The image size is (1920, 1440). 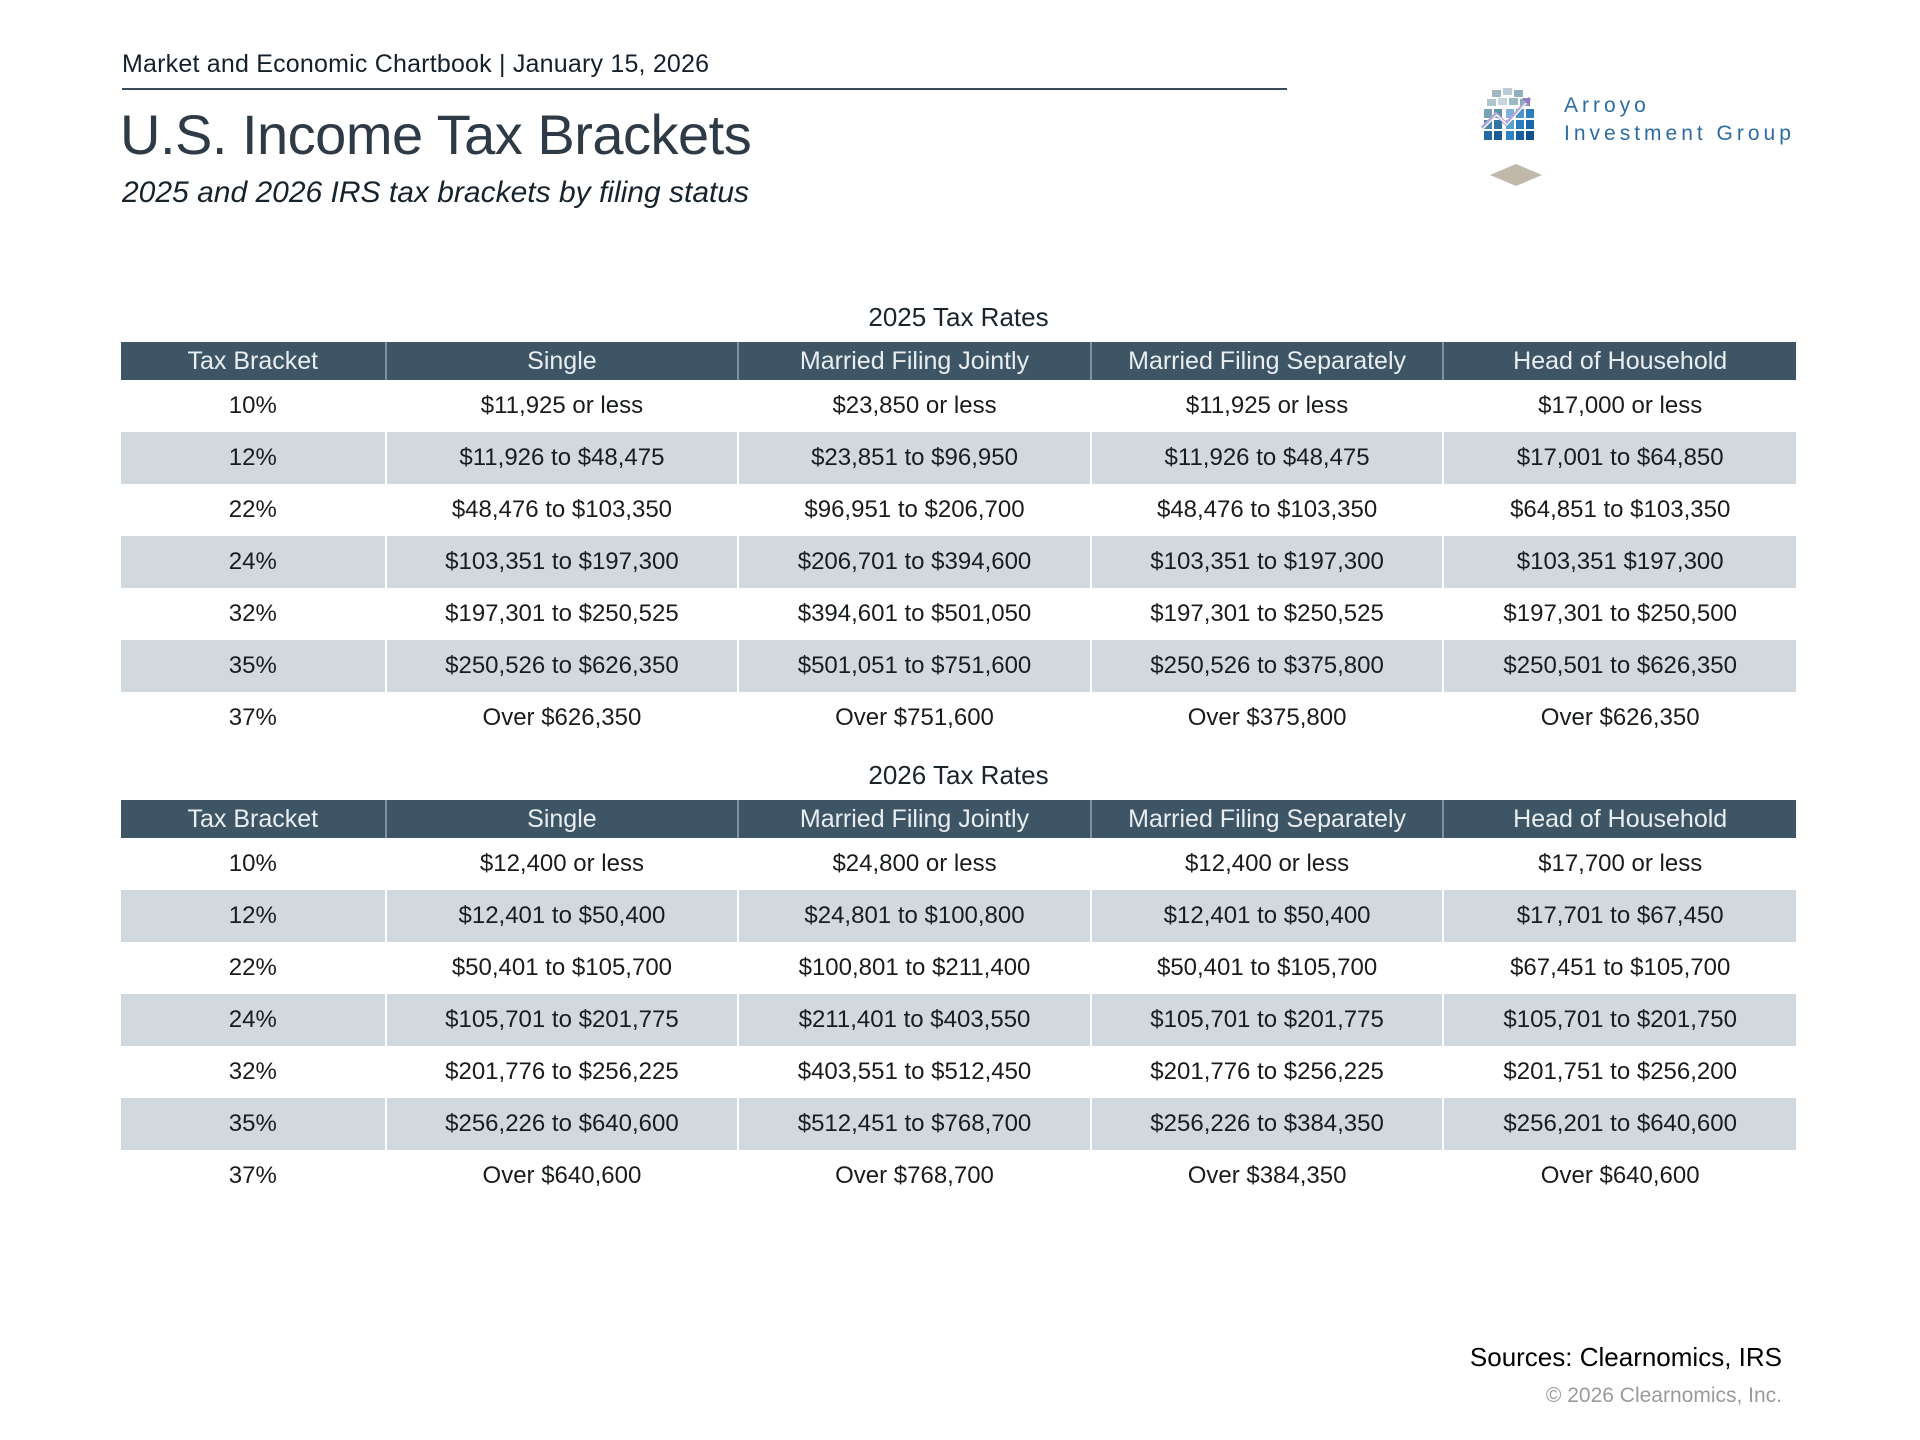 What do you see at coordinates (914, 1020) in the screenshot?
I see `income-range-cell: $211,401 to $403,550` at bounding box center [914, 1020].